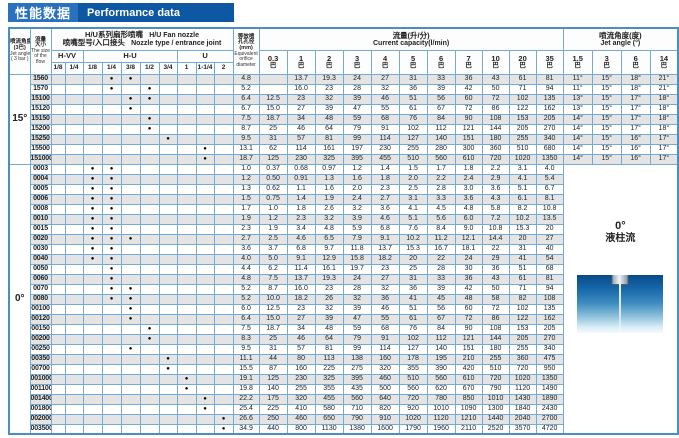  Describe the element at coordinates (329, 399) in the screenshot. I see `capacity-cell: 455` at that location.